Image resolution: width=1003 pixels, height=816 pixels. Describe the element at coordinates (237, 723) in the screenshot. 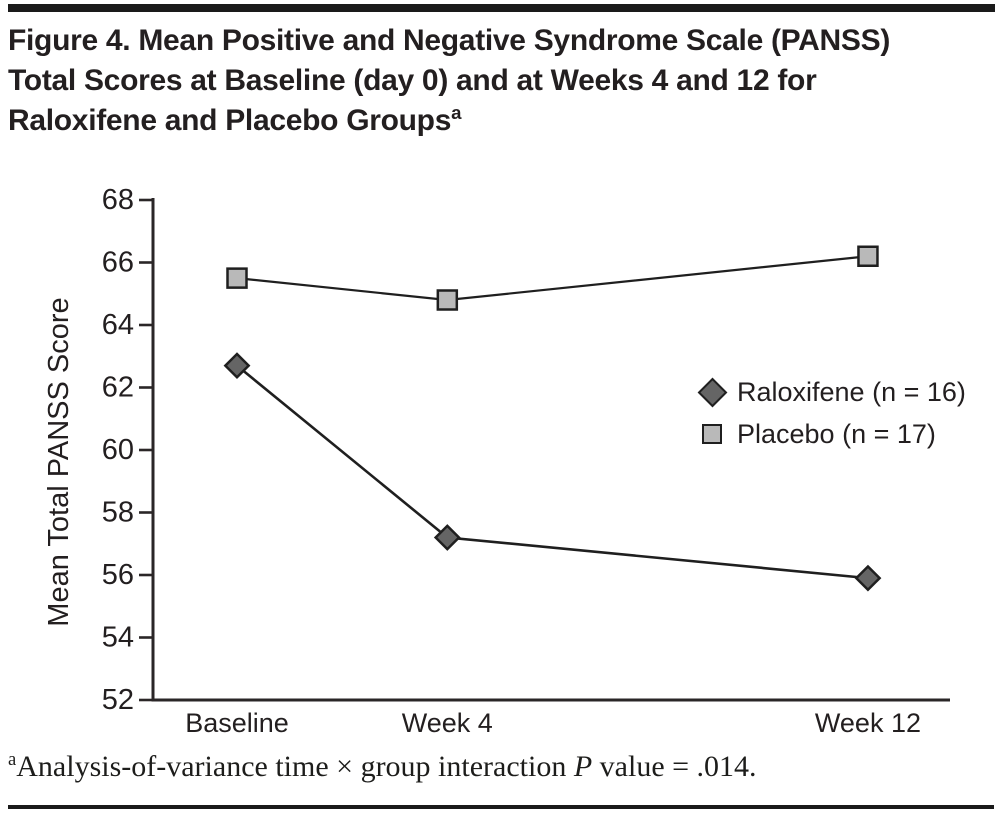

I see `x-tick-label: Baseline` at that location.